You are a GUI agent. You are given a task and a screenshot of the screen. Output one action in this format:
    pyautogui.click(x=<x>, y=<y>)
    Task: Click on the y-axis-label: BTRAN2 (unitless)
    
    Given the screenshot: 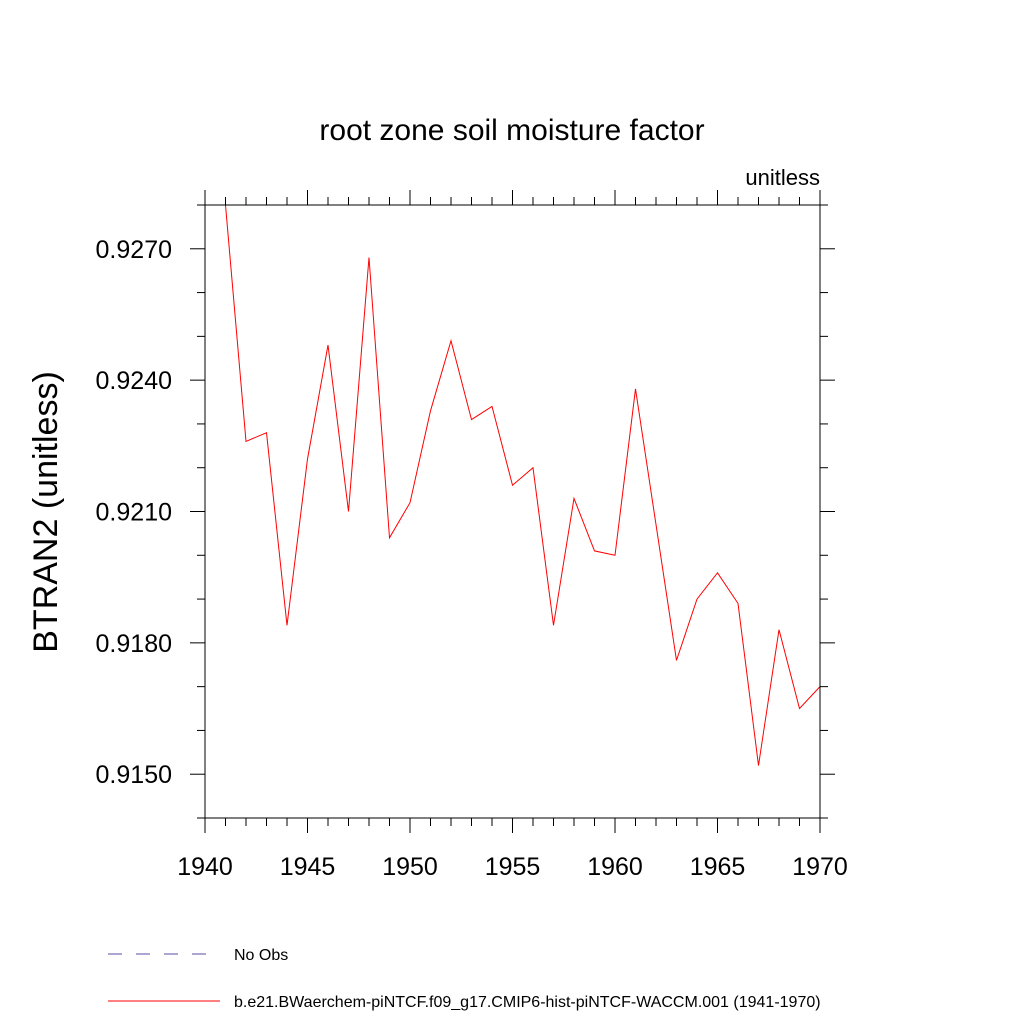 What is the action you would take?
    pyautogui.click(x=46, y=512)
    